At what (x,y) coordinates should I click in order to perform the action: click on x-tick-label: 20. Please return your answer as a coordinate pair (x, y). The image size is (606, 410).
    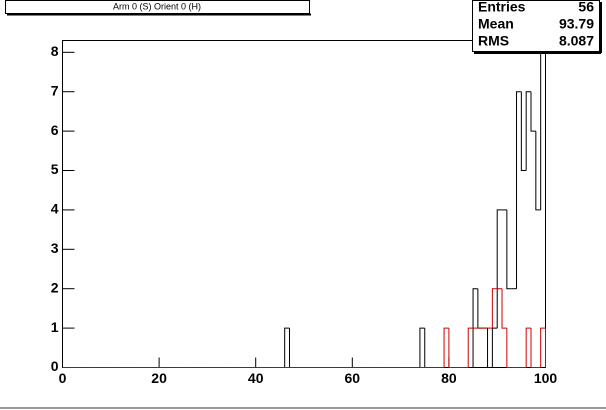
    Looking at the image, I should click on (159, 378).